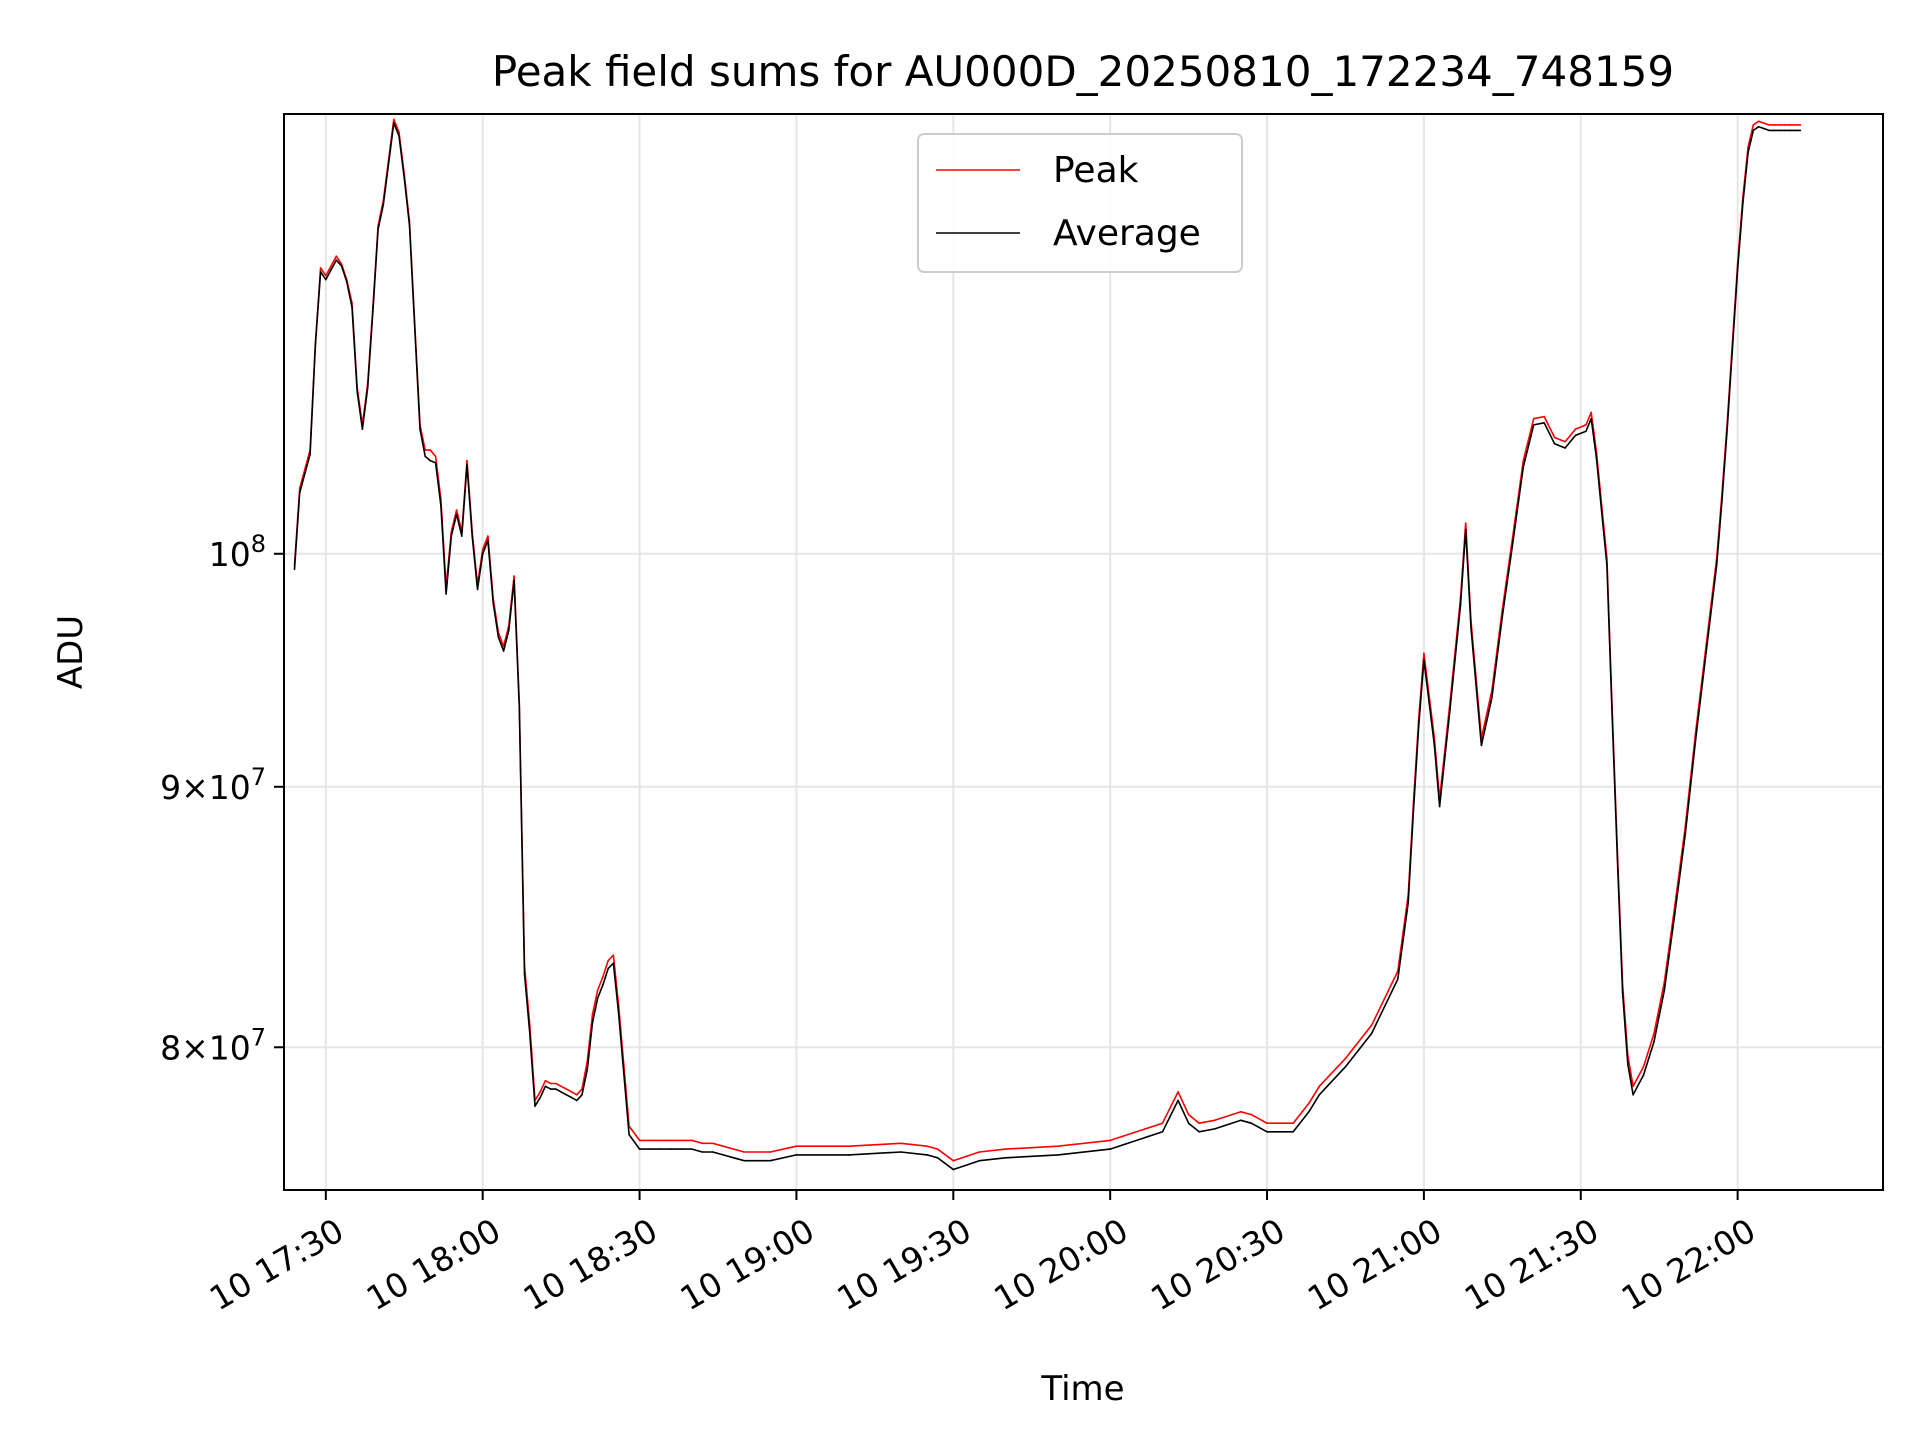 Image resolution: width=1920 pixels, height=1440 pixels. Describe the element at coordinates (222, 798) in the screenshot. I see `y-axis: 8×107 9×107 108` at that location.